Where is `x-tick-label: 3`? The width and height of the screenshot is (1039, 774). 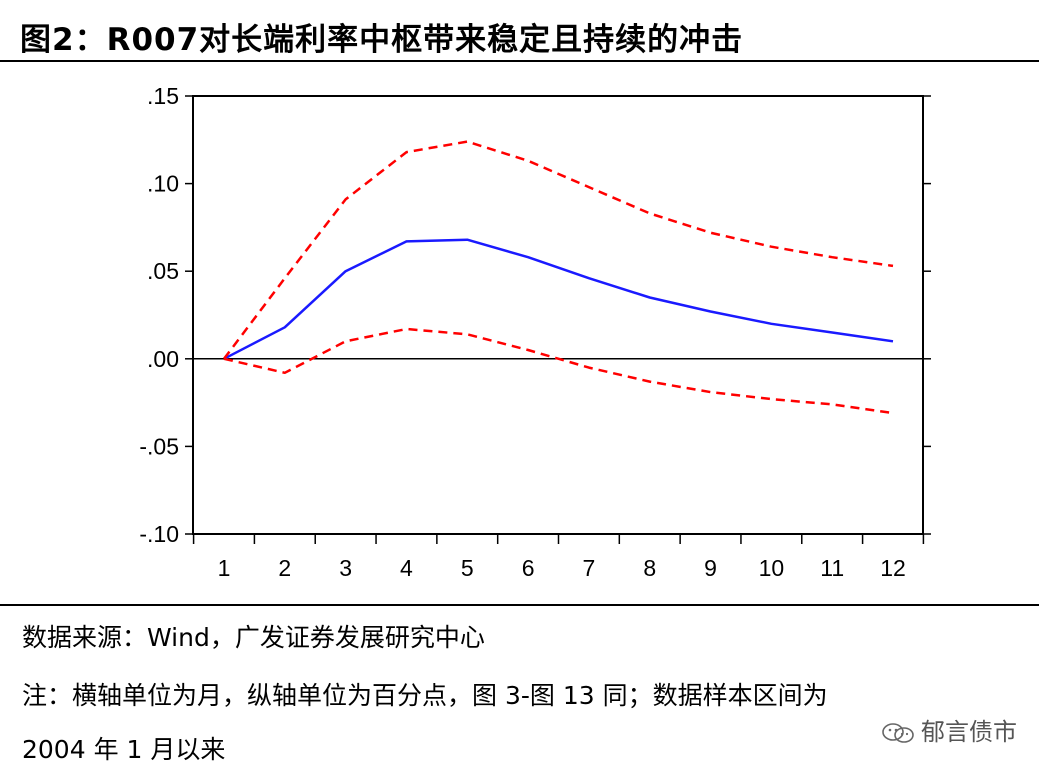 x-tick-label: 3 is located at coordinates (345, 568).